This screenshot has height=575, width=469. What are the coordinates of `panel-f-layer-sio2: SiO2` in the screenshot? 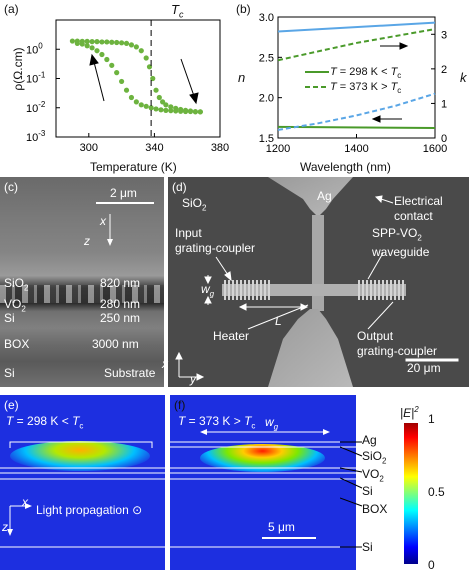 It's located at (374, 457).